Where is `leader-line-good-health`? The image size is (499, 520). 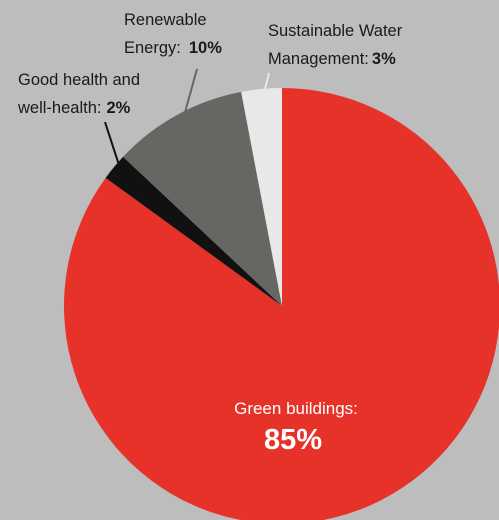 leader-line-good-health is located at coordinates (113, 147).